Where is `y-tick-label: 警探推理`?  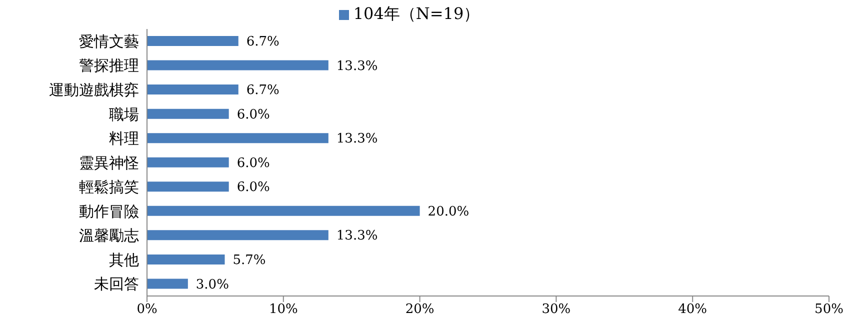
y-tick-label: 警探推理 is located at coordinates (109, 65).